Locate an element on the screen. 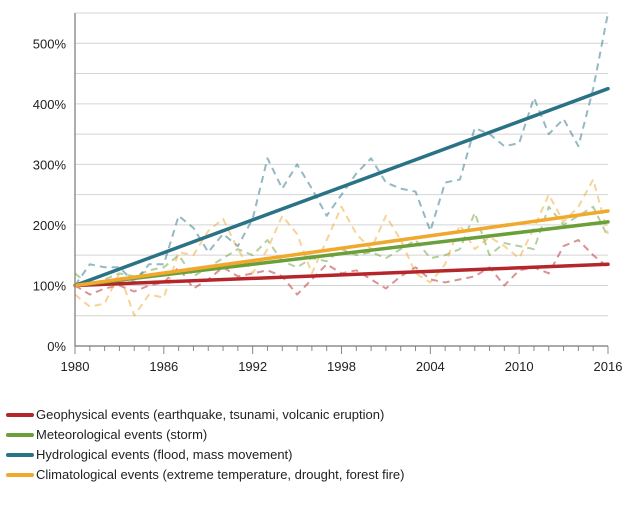  legend-swatch-meteorological is located at coordinates (20, 435).